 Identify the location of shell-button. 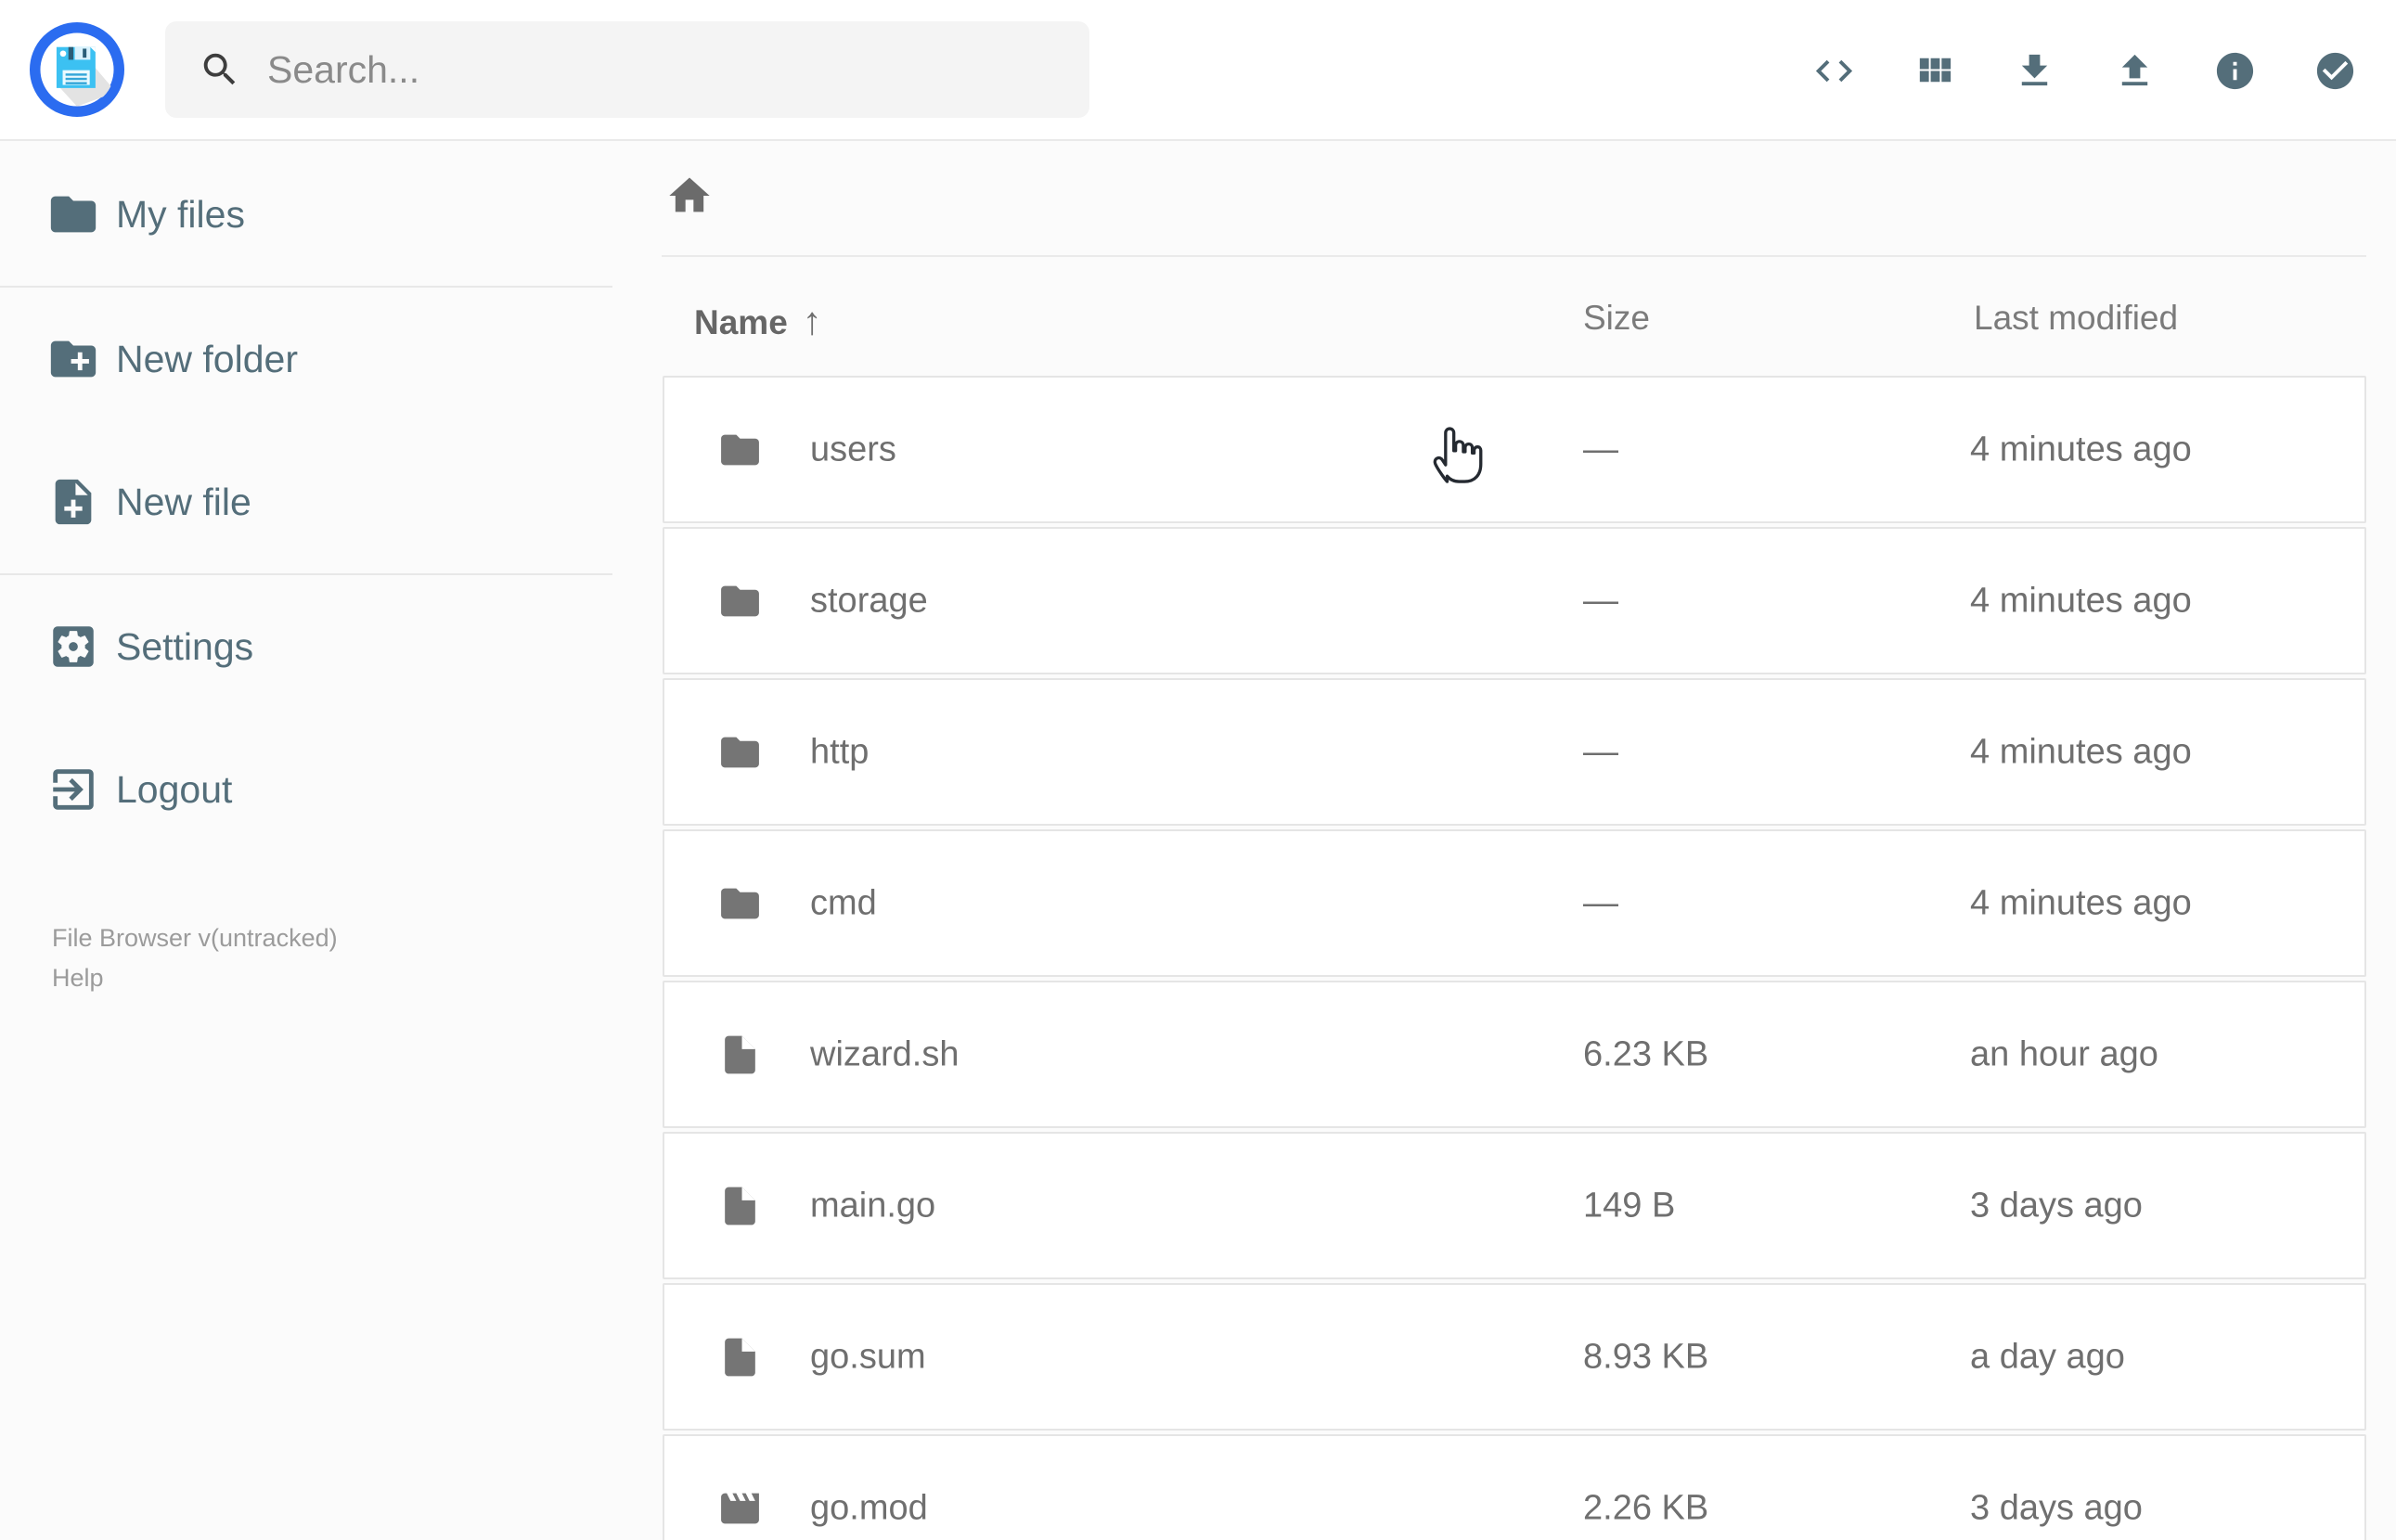
(1834, 70).